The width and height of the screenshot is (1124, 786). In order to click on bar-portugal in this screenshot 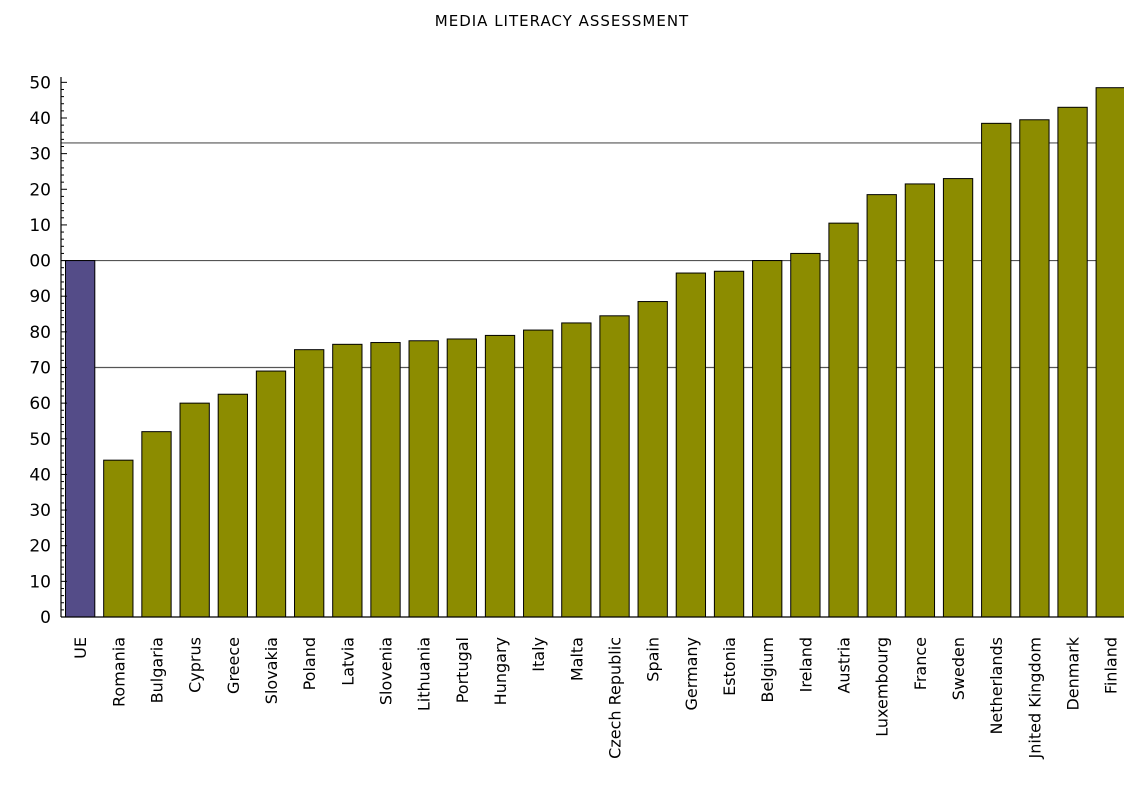, I will do `click(462, 478)`.